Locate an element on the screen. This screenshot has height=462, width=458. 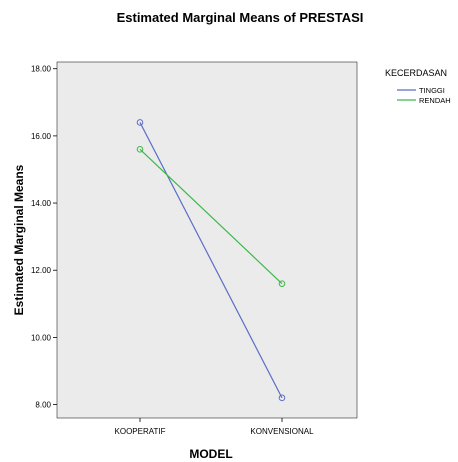
legend-label-tinggi: TINGGI is located at coordinates (432, 90).